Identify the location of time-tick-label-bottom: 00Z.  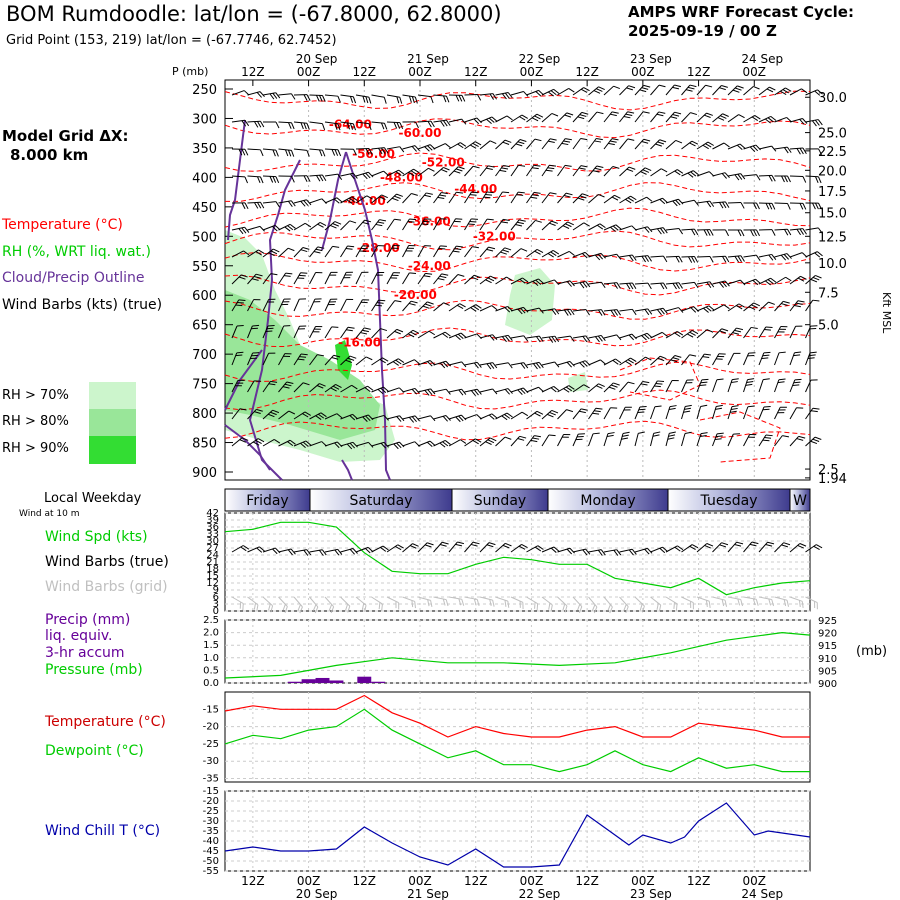
(755, 881).